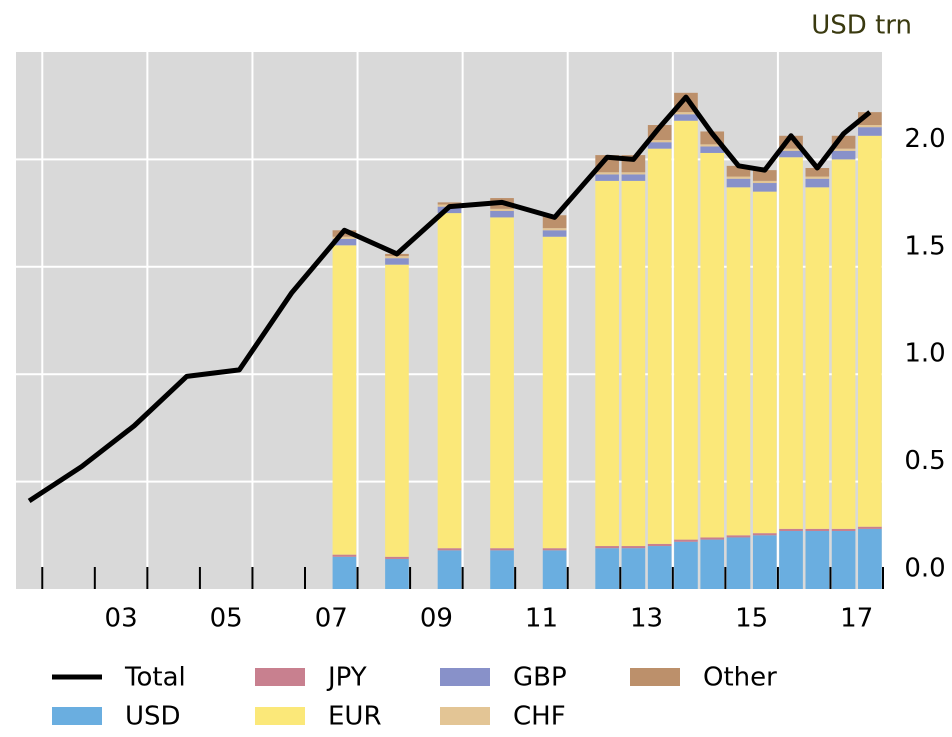 The width and height of the screenshot is (952, 737). I want to click on y-tick-label: 2.0, so click(924, 139).